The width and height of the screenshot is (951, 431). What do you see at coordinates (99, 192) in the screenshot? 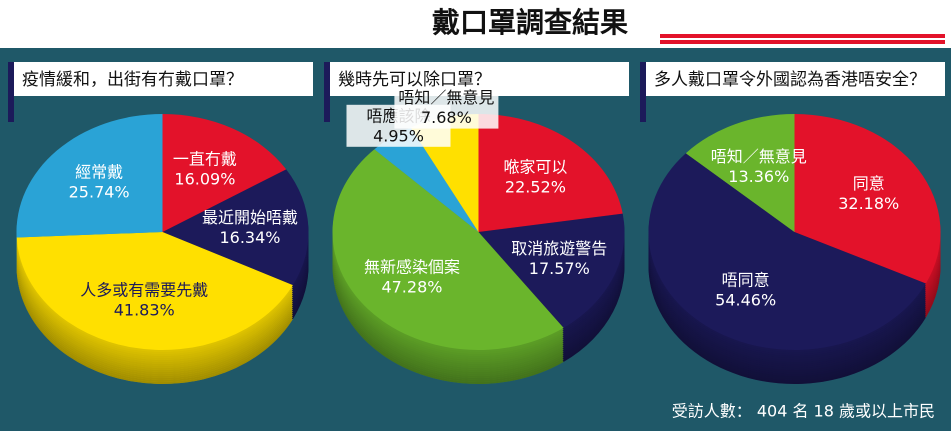
I see `slice-value-label: 25.74%` at bounding box center [99, 192].